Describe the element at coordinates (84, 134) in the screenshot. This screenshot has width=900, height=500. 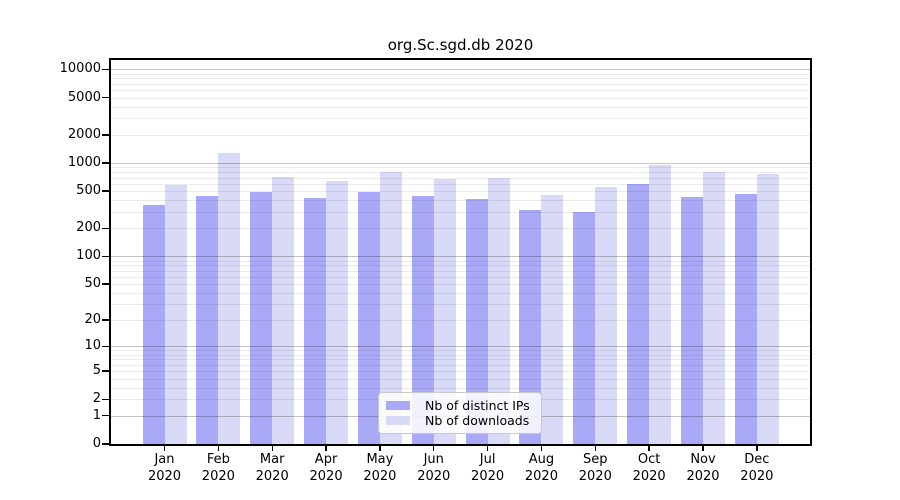
I see `y-tick-label: 2000` at that location.